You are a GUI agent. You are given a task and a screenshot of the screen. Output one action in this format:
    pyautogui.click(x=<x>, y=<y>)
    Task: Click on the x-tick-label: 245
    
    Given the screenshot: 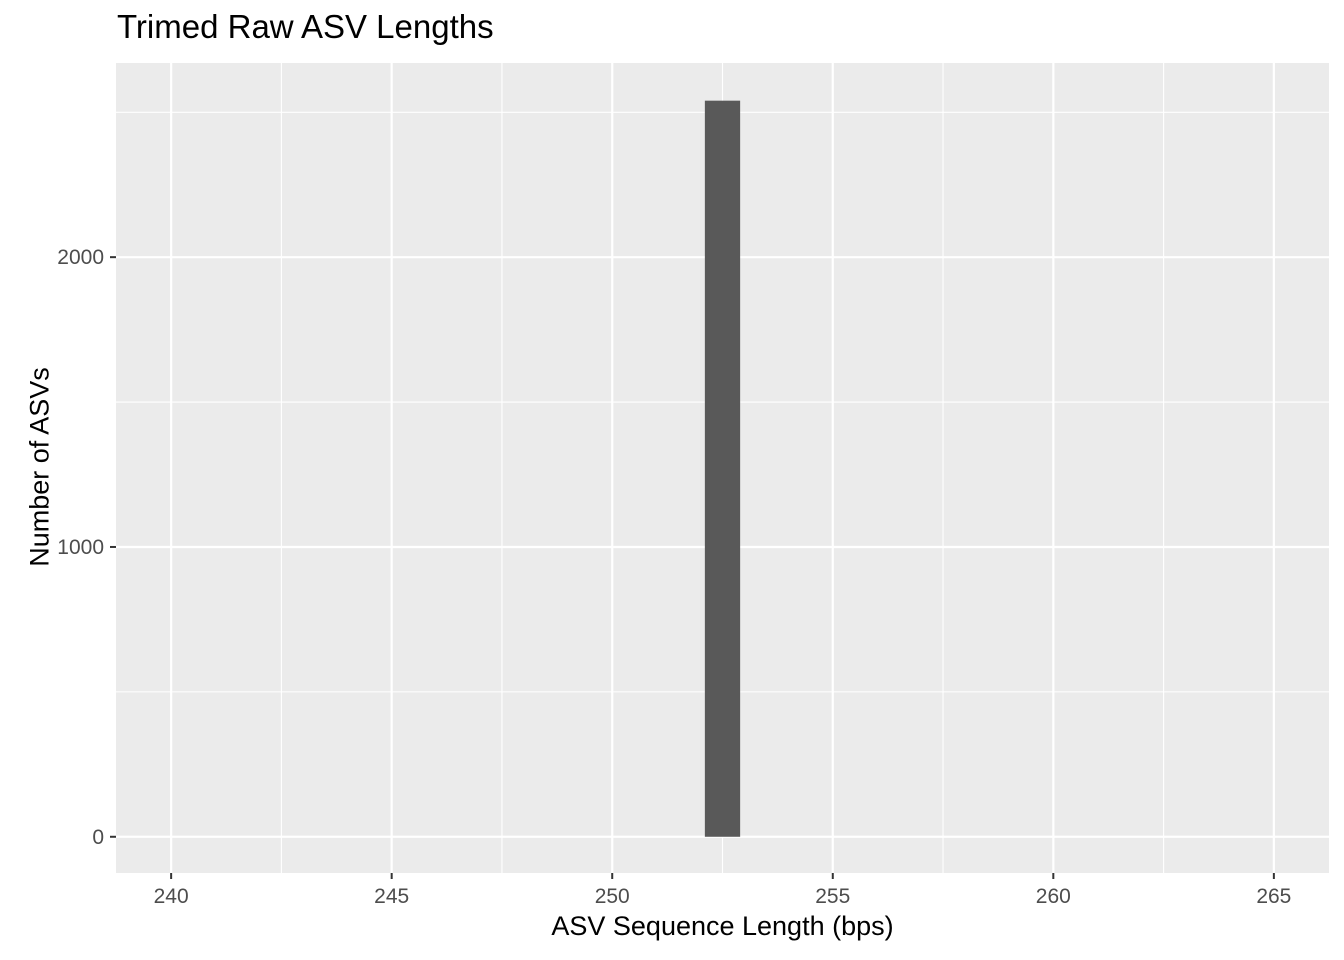 What is the action you would take?
    pyautogui.click(x=391, y=896)
    